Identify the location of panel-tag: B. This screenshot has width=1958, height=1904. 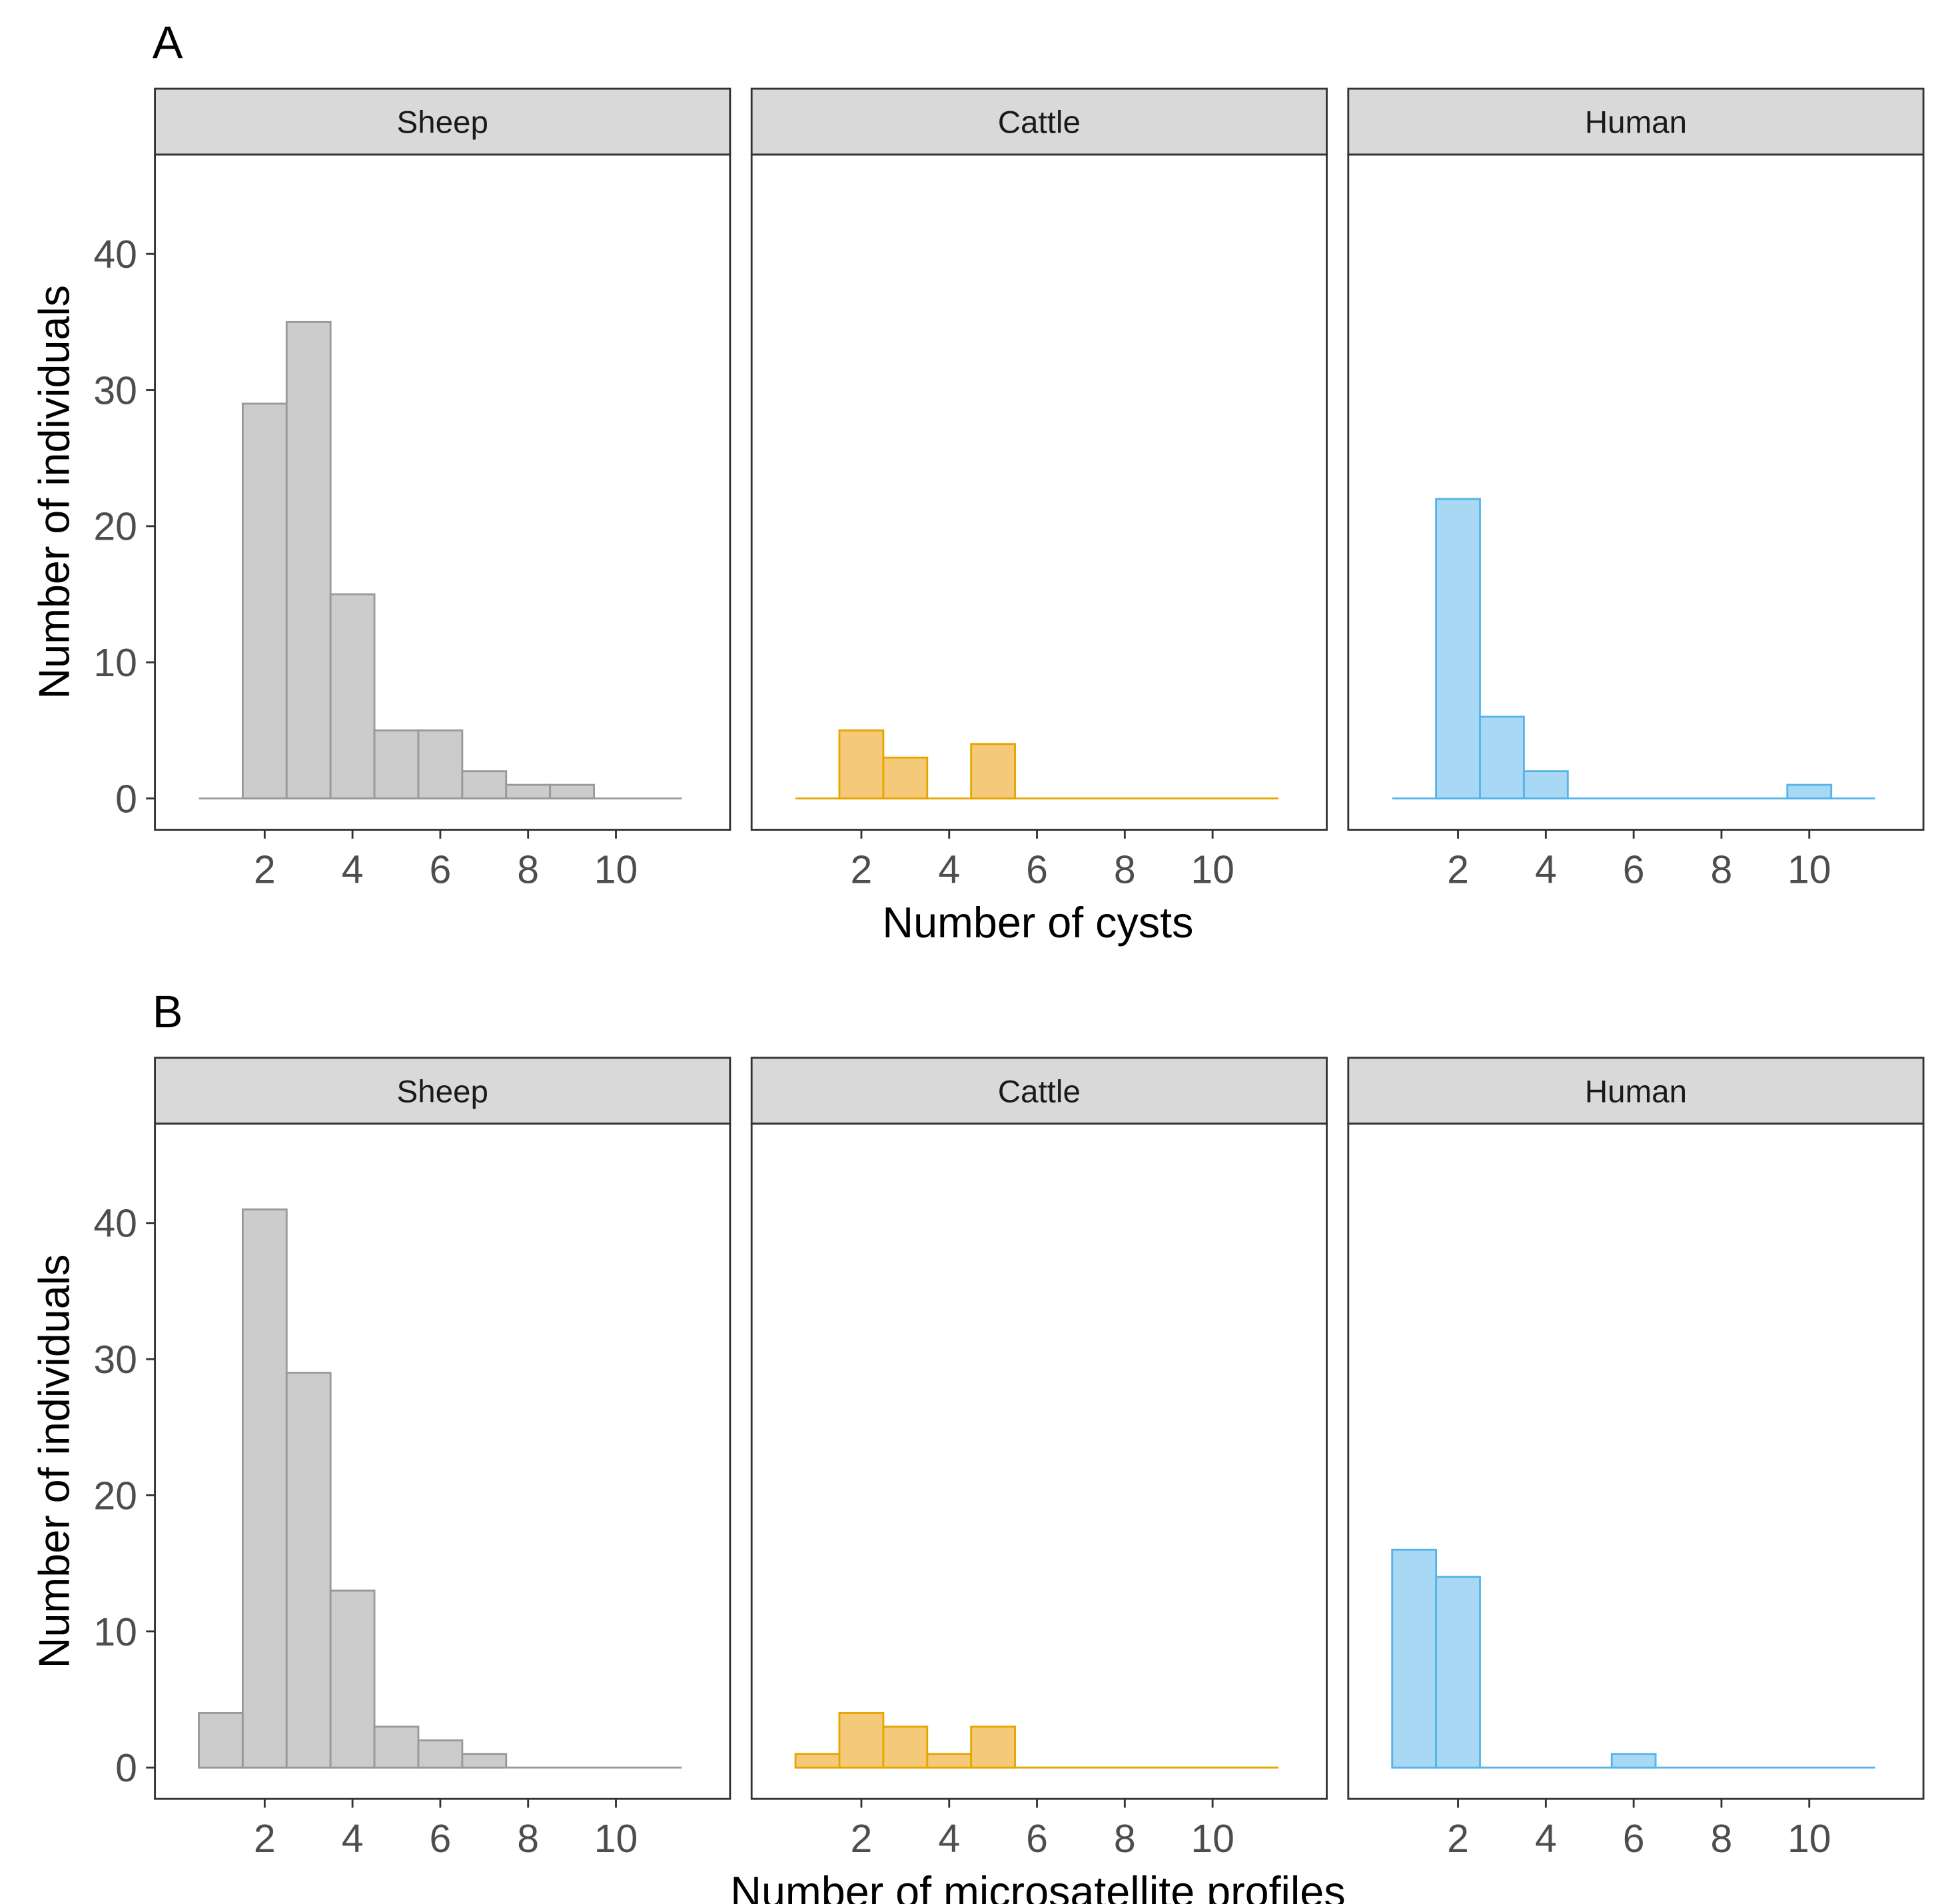
(168, 1012).